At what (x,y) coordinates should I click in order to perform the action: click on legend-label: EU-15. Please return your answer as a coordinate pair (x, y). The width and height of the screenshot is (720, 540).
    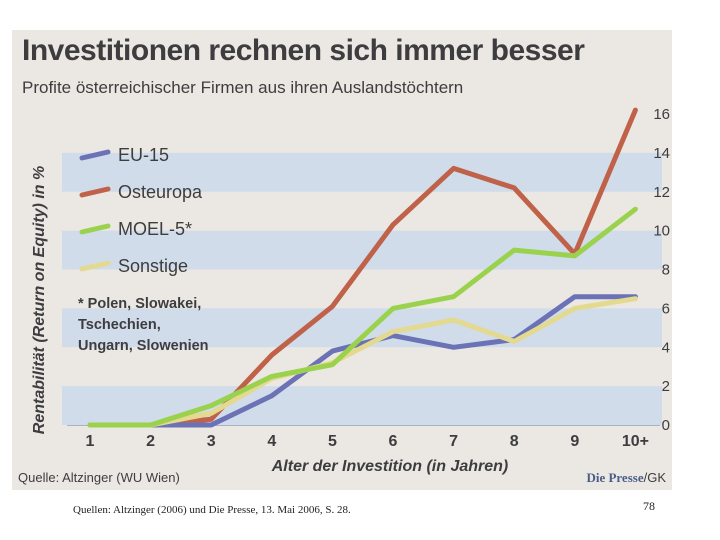
    Looking at the image, I should click on (143, 155).